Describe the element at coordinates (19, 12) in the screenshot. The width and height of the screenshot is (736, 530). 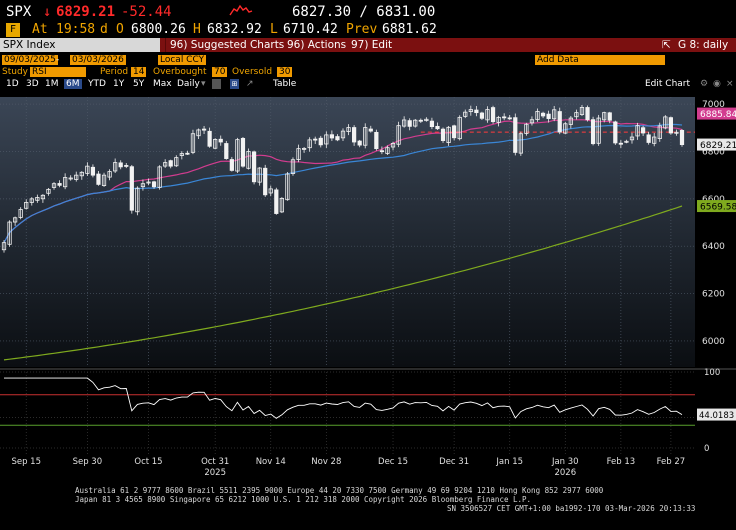
I see `ticker: SPX` at that location.